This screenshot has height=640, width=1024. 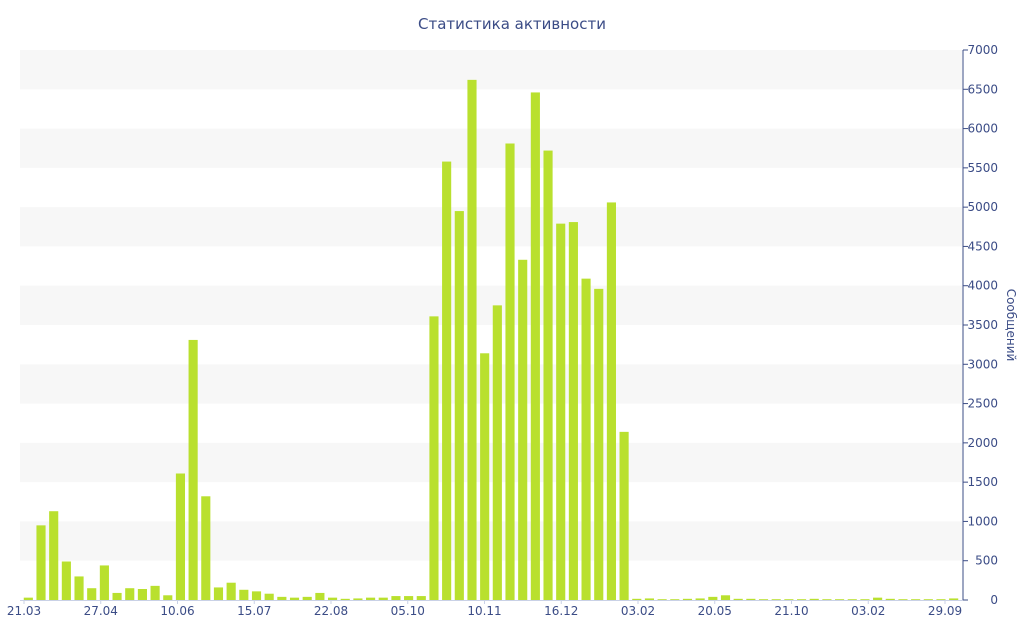 I want to click on y-axis-title: Сообщений, so click(x=1011, y=325).